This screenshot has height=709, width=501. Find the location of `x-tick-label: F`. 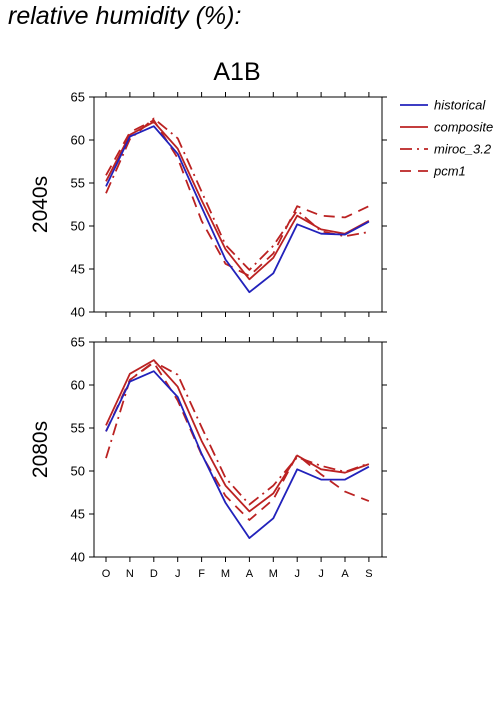

x-tick-label: F is located at coordinates (201, 574).